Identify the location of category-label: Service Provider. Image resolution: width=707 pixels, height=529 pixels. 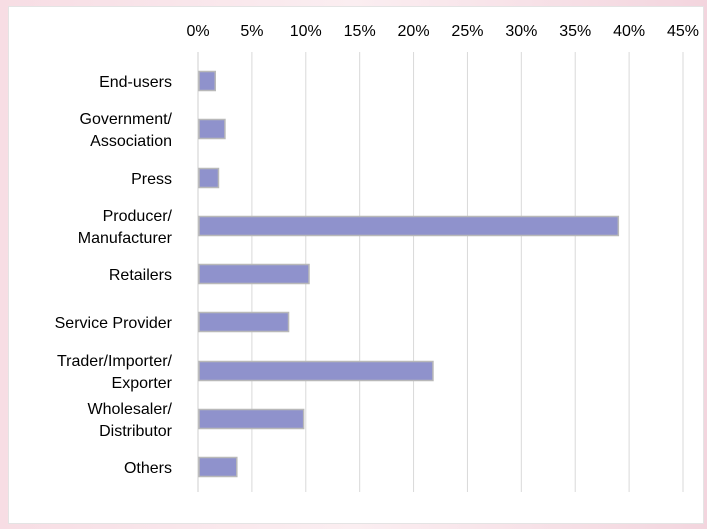
(114, 323).